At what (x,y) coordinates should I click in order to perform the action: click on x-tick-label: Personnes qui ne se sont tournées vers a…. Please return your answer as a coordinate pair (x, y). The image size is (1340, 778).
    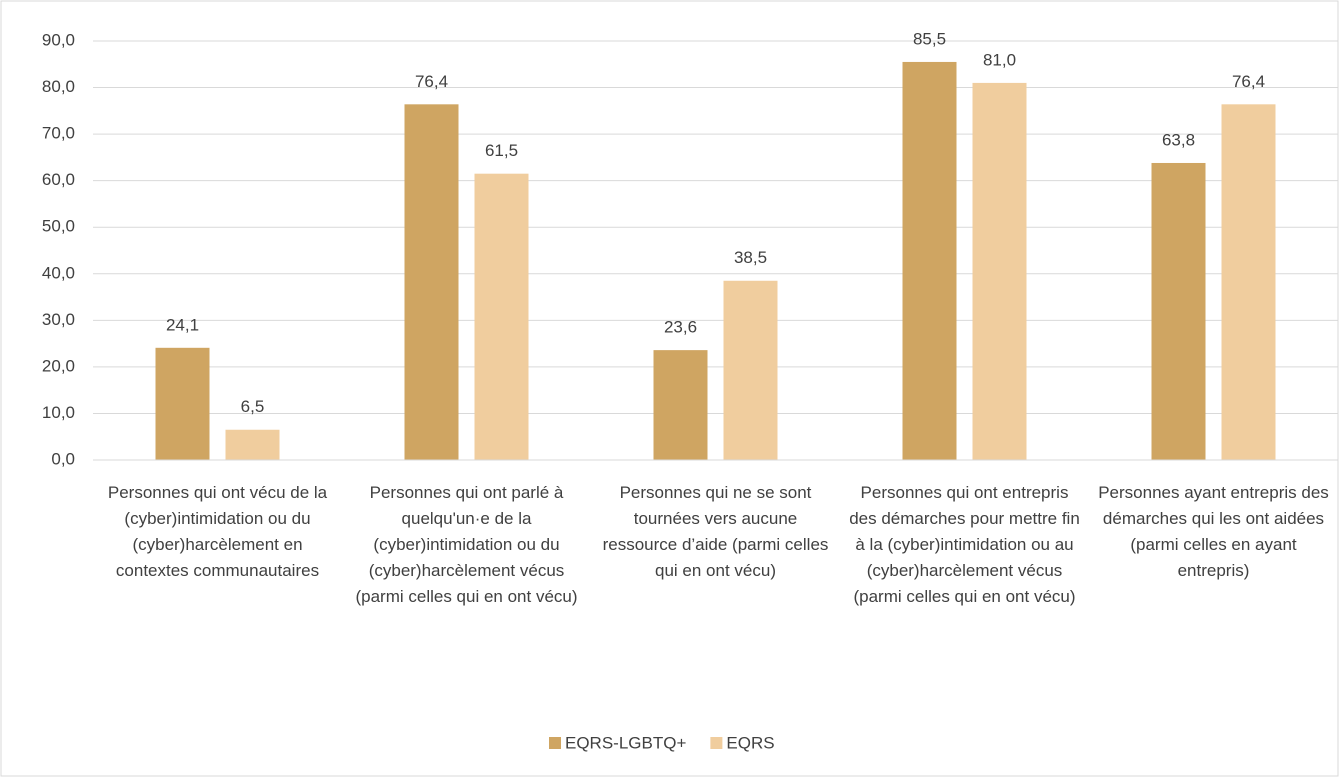
    Looking at the image, I should click on (715, 531).